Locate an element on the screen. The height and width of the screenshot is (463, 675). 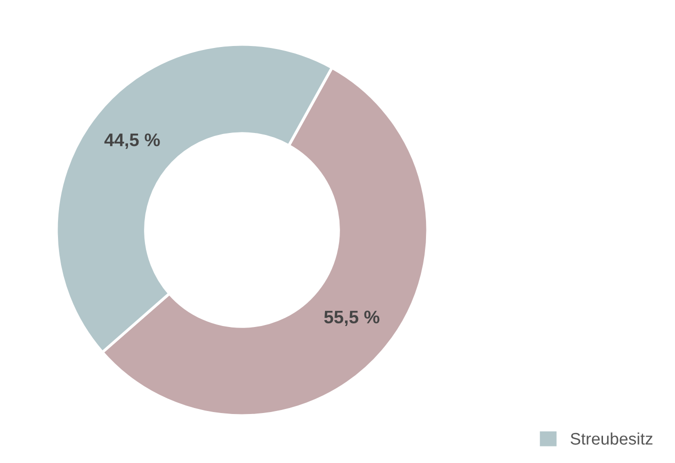
data-label: 44,5 % is located at coordinates (132, 141).